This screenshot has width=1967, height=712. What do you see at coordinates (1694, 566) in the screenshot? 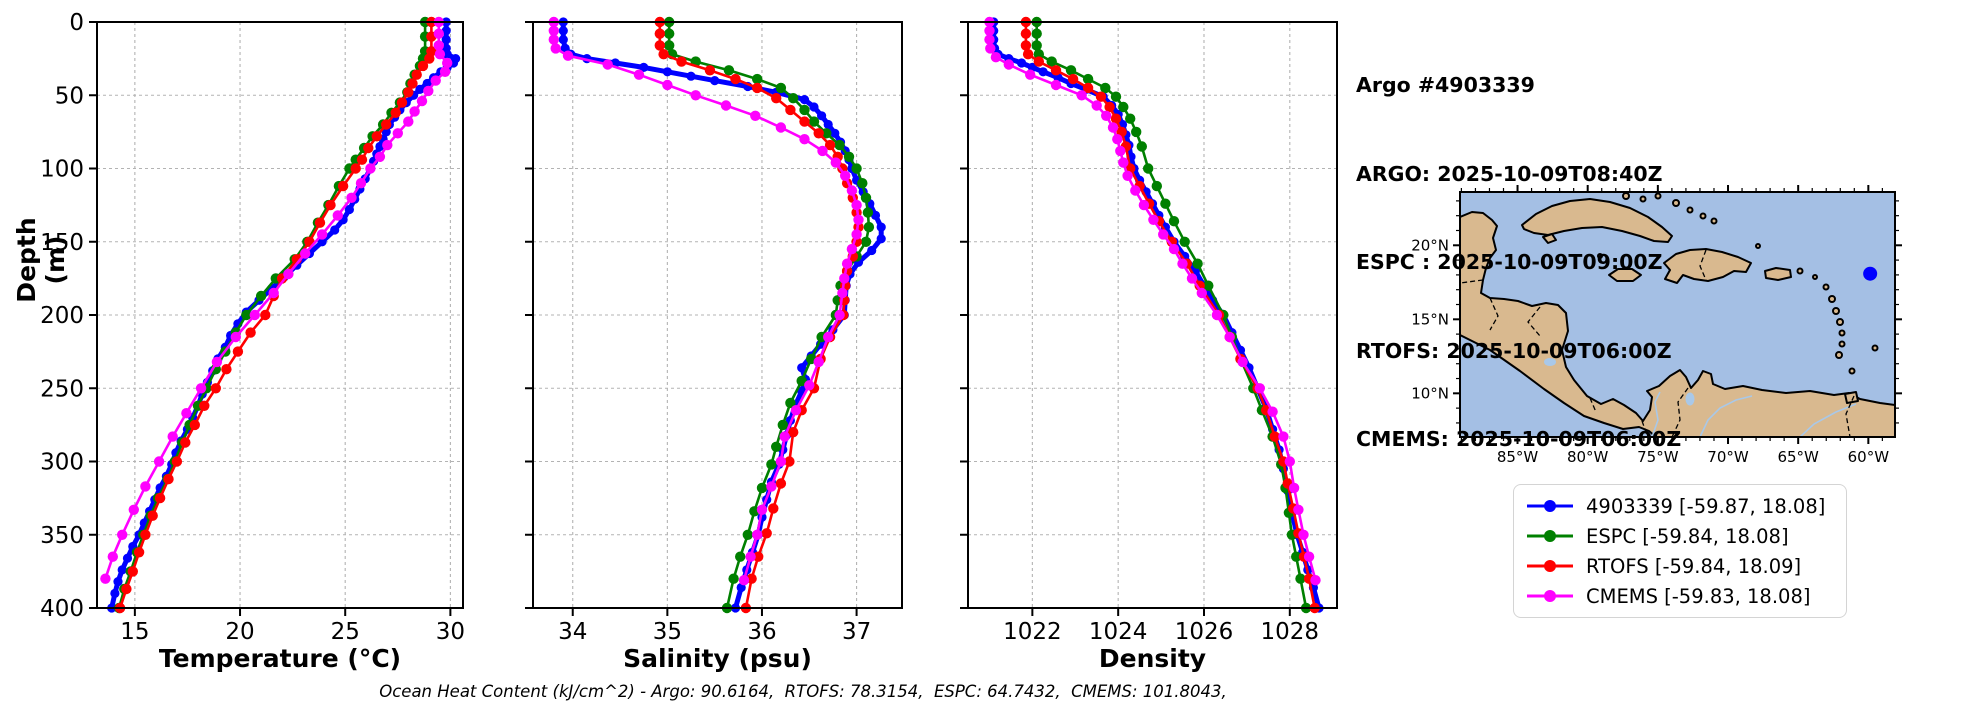
I see `legend-label: RTOFS [-59.84, 18.09]` at bounding box center [1694, 566].